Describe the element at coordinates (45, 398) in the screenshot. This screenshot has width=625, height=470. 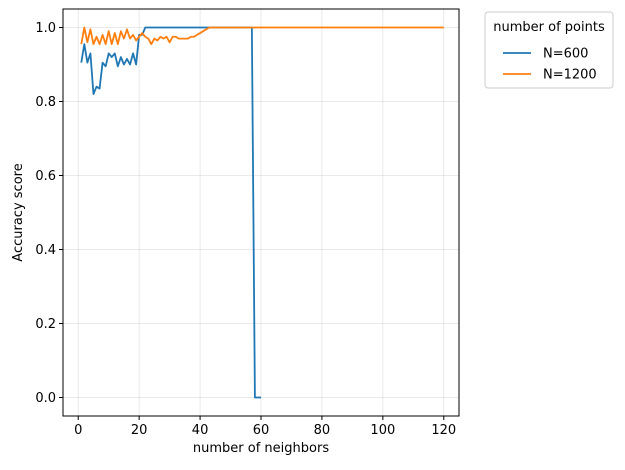
I see `y-tick-label: 0.0` at that location.